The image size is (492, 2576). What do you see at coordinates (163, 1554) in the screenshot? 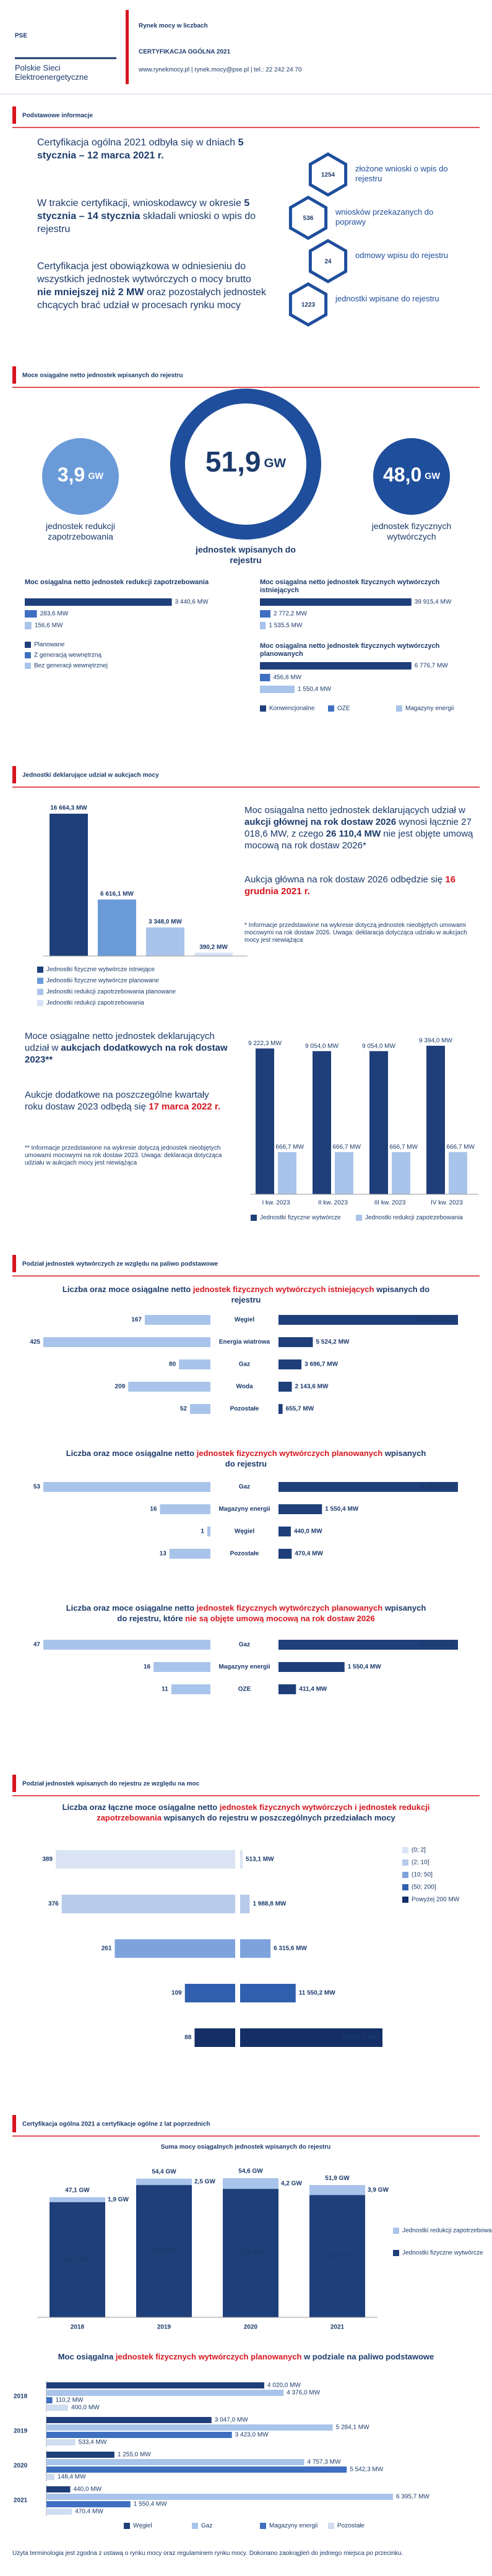
I see `count-label: 13` at bounding box center [163, 1554].